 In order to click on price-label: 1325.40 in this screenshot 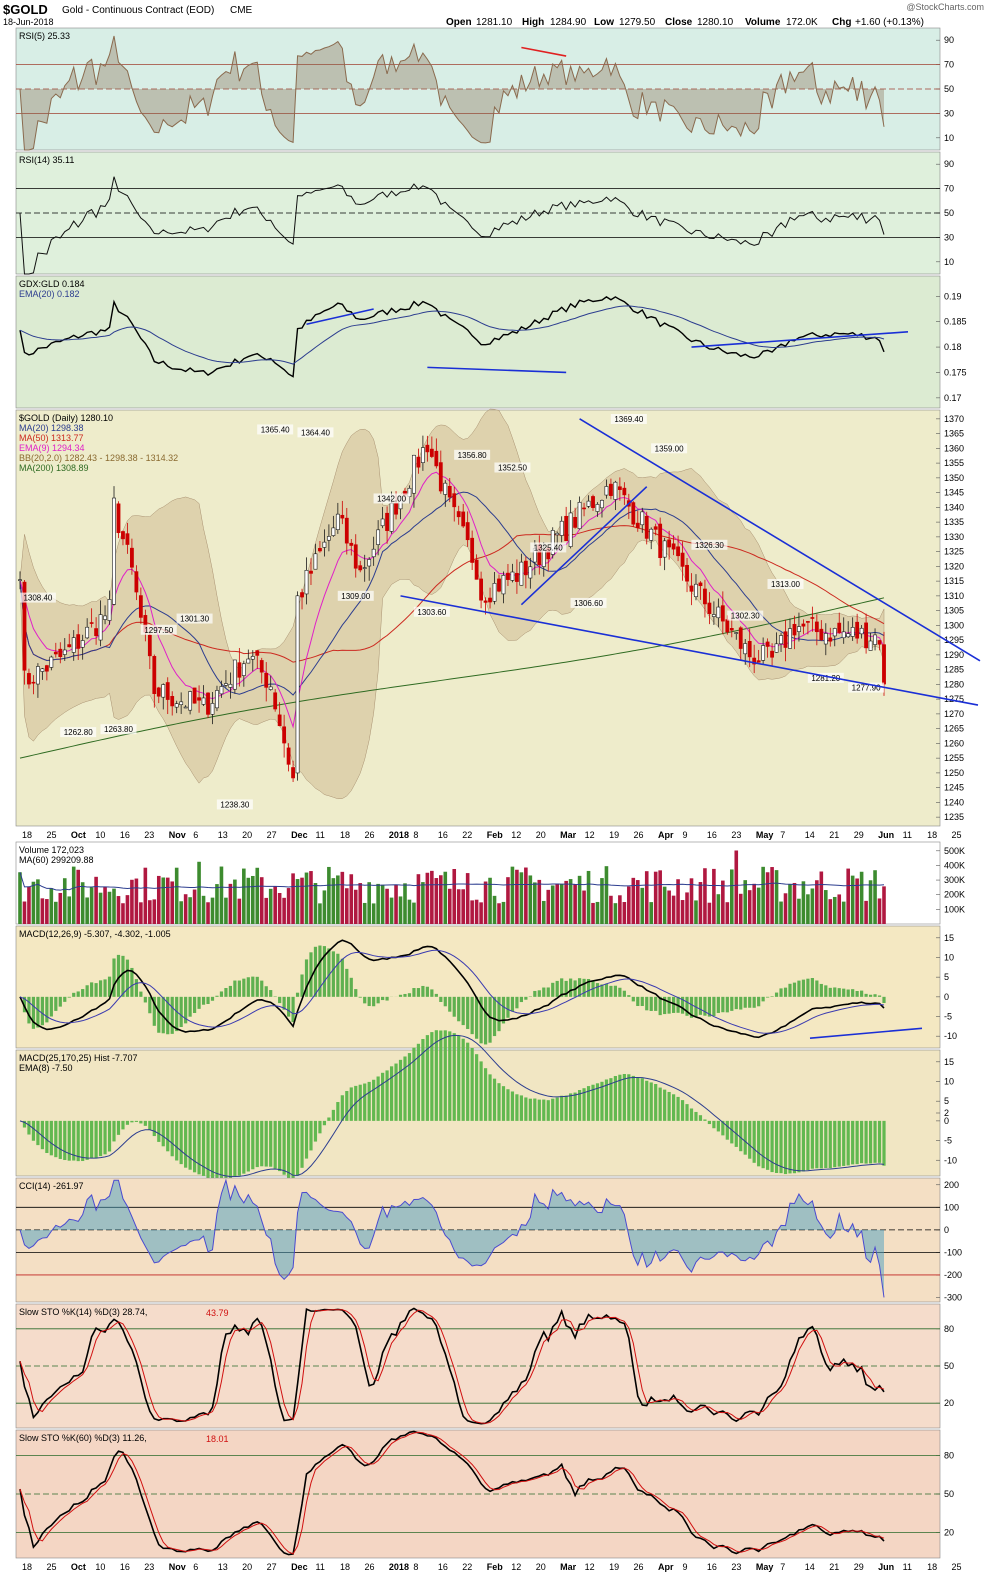, I will do `click(548, 547)`.